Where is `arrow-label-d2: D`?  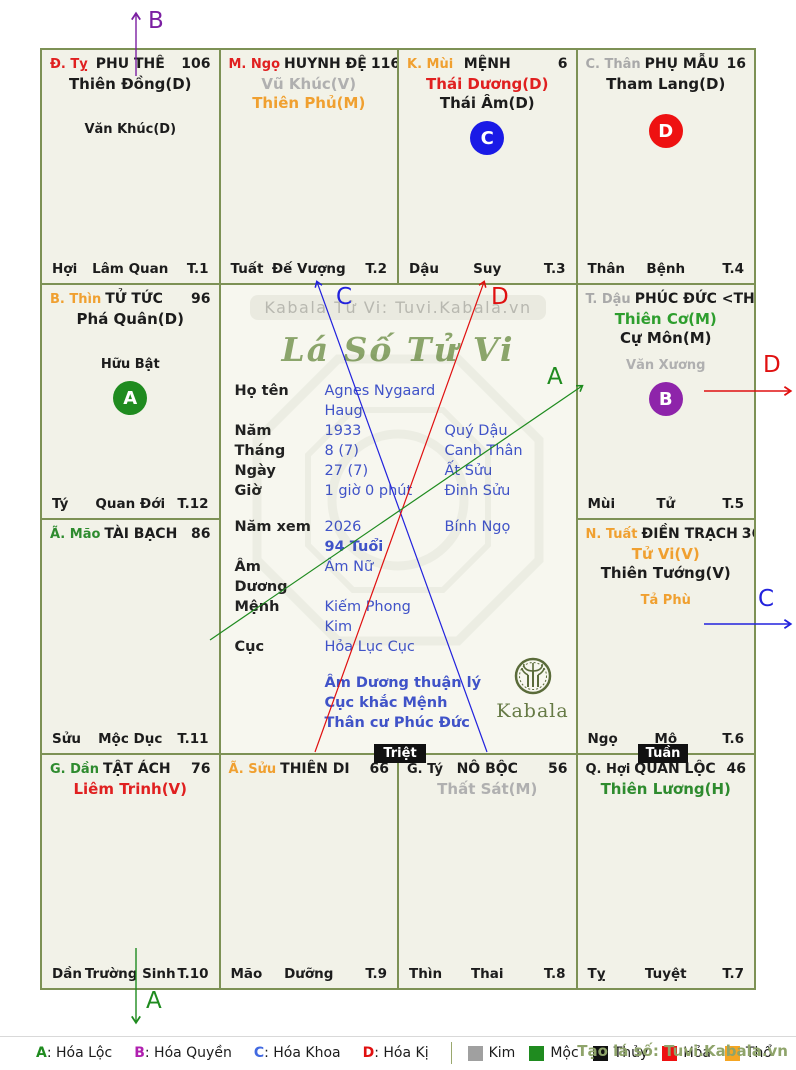
arrow-label-d2: D is located at coordinates (772, 365).